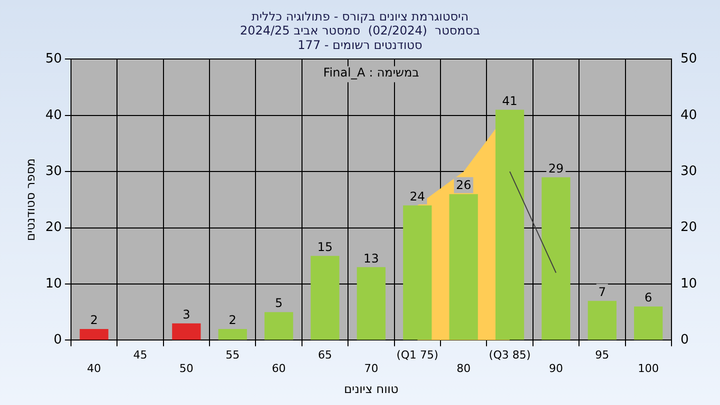  I want to click on data-label: 29, so click(556, 168).